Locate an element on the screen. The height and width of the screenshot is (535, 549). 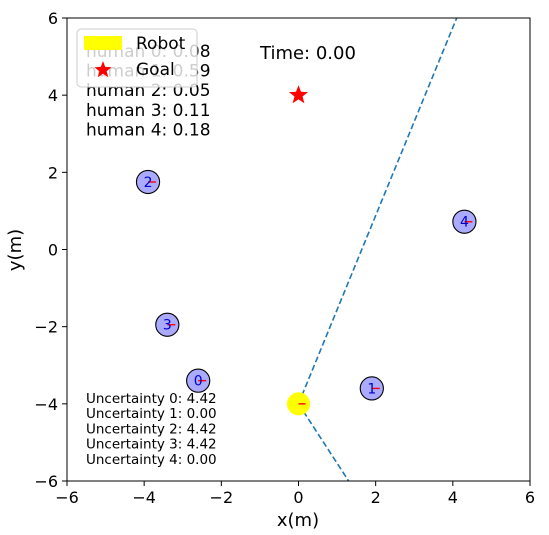
x-tick-label: 0 is located at coordinates (298, 497).